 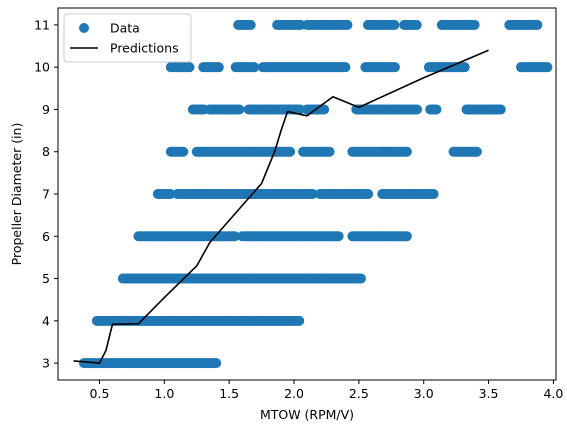 I want to click on x-tick-label: 1.5, so click(x=229, y=393).